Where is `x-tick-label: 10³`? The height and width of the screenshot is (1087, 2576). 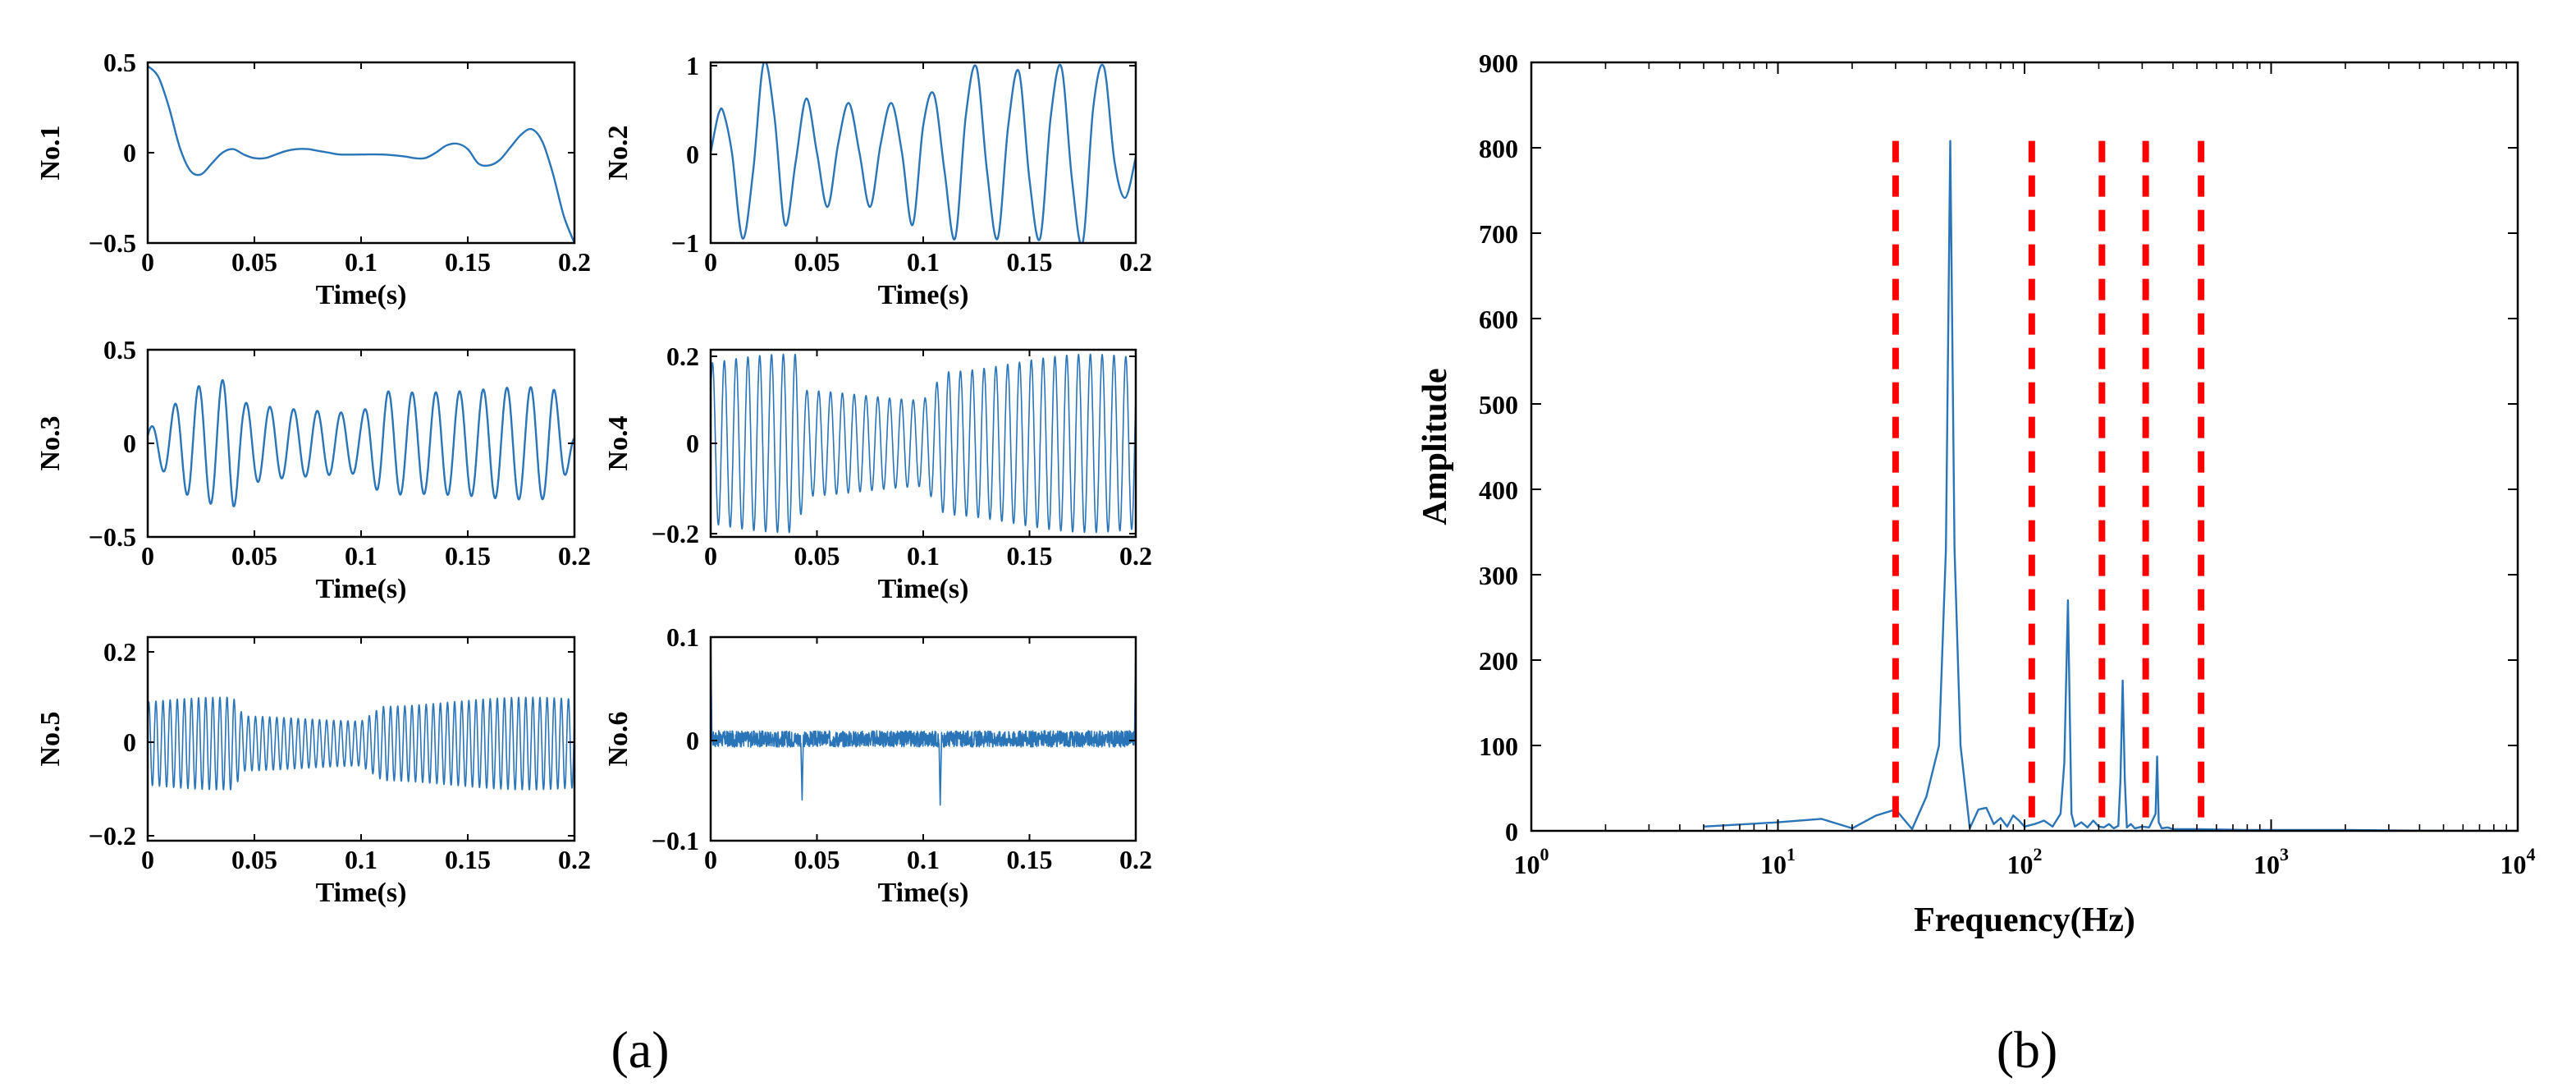 x-tick-label: 10³ is located at coordinates (2271, 862).